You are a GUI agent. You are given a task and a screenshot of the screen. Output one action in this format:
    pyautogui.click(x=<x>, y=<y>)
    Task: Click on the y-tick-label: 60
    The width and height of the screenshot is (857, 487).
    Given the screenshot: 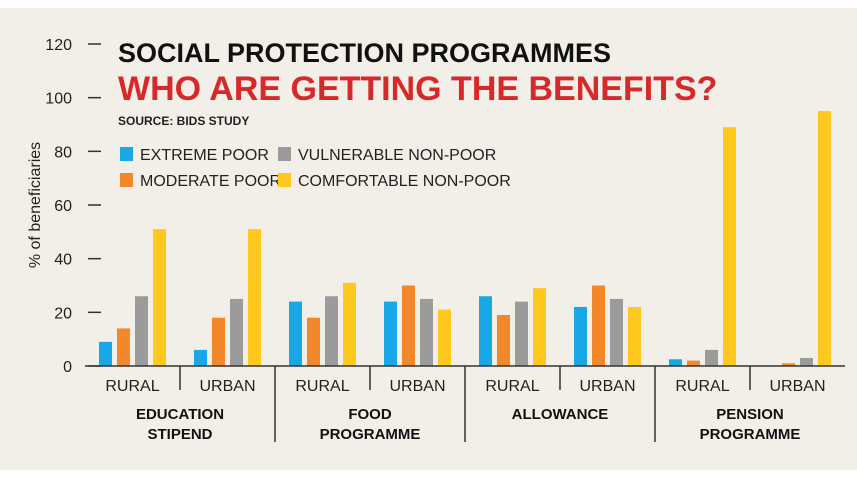 What is the action you would take?
    pyautogui.click(x=63, y=206)
    